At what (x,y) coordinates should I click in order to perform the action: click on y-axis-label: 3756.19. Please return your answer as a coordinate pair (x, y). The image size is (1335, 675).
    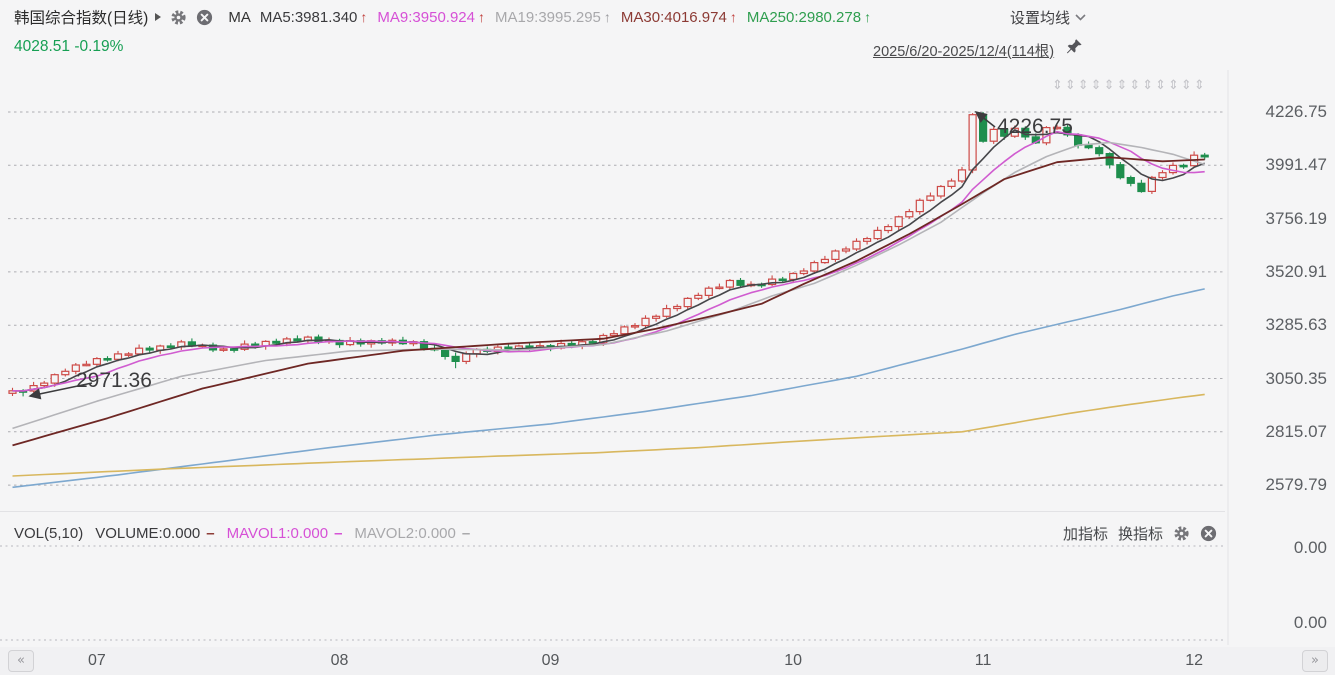
    Looking at the image, I should click on (1296, 218).